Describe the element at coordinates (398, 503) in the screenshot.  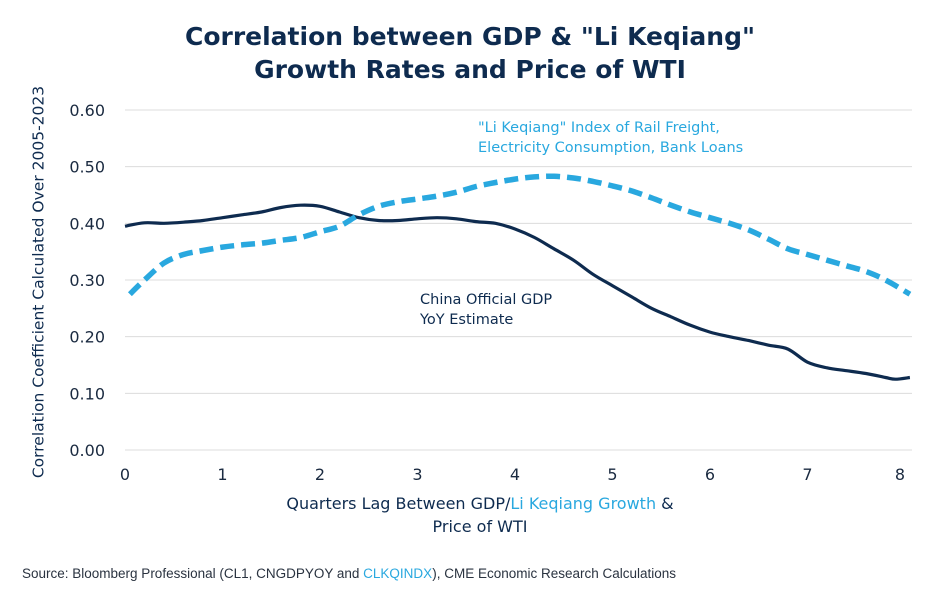
I see `x-axis-label-part-1: Quarters Lag Between GDP/` at that location.